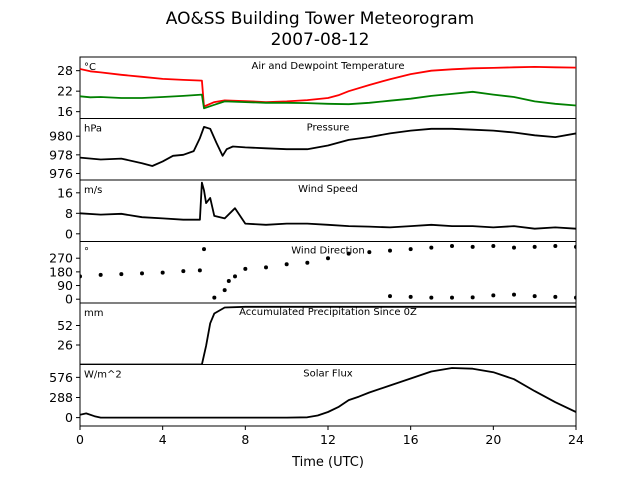 This screenshot has height=480, width=640. Describe the element at coordinates (86, 252) in the screenshot. I see `panel-unit: °` at that location.